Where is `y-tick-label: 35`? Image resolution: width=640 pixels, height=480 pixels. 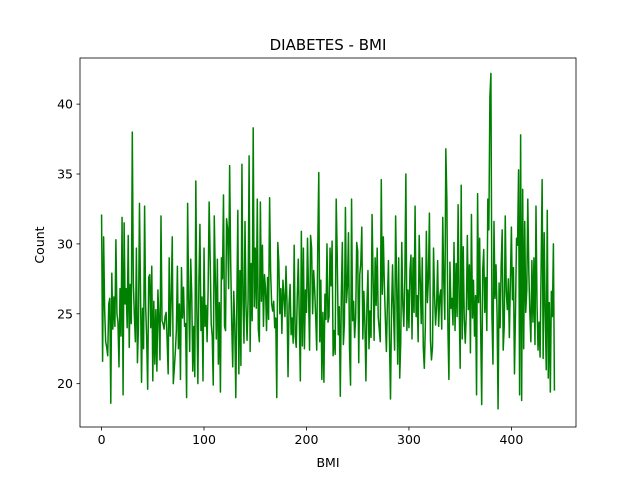 y-tick-label: 35 is located at coordinates (65, 174).